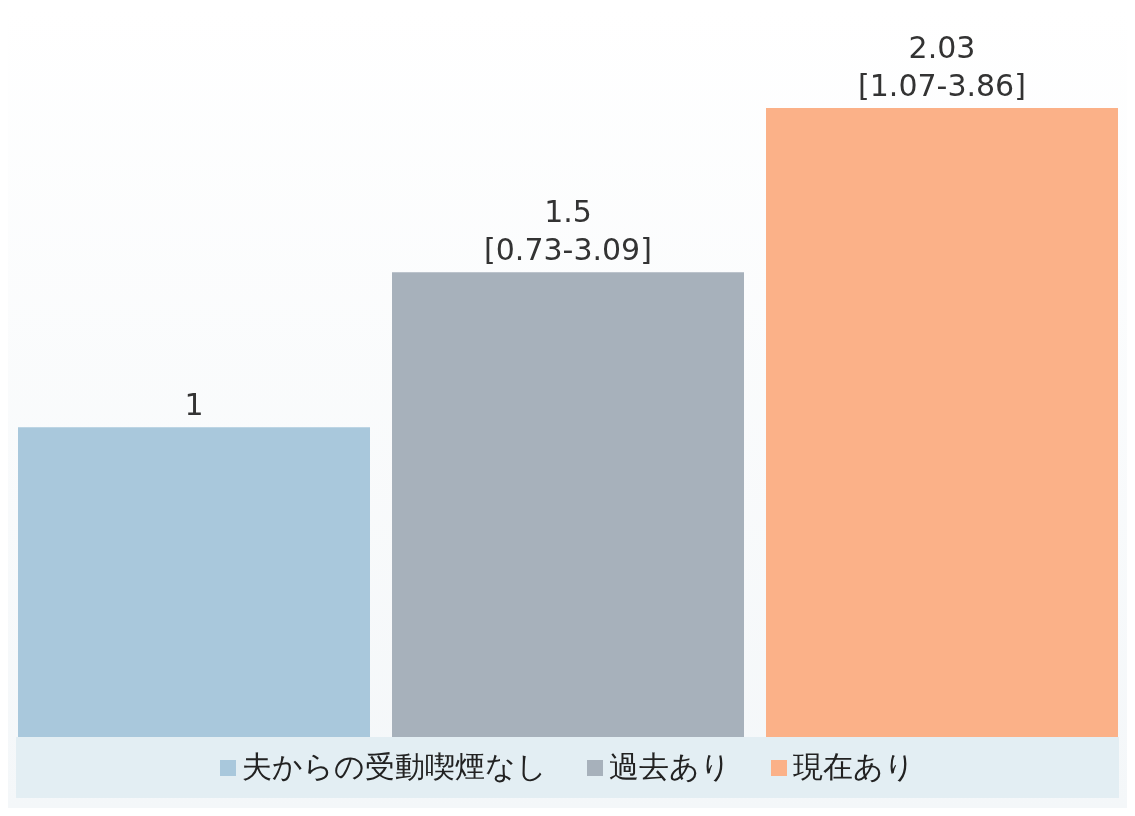 The height and width of the screenshot is (816, 1135). Describe the element at coordinates (568, 231) in the screenshot. I see `data-label: 1.5 [0.73-3.09]` at that location.